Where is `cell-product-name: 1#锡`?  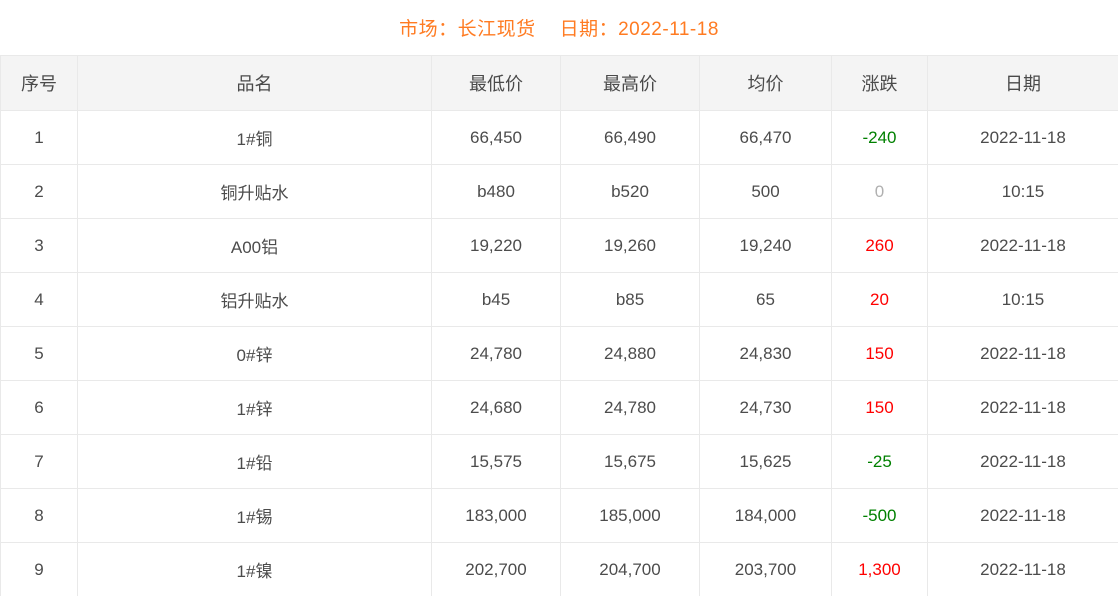
cell-product-name: 1#锡 is located at coordinates (254, 515).